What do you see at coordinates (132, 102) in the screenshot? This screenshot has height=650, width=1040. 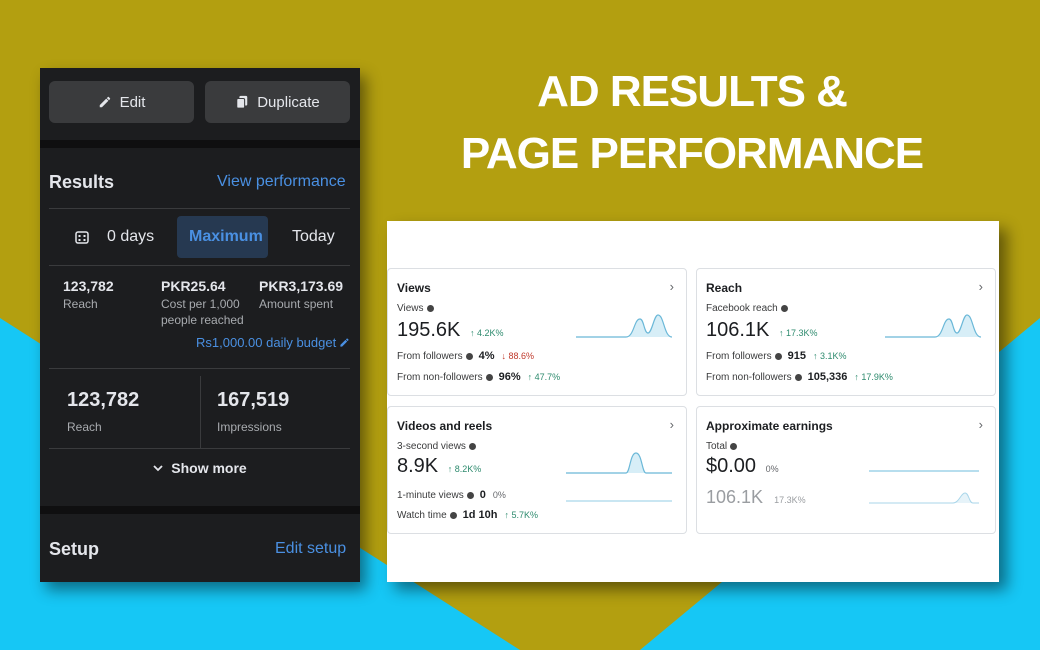 I see `edit-label: Edit` at bounding box center [132, 102].